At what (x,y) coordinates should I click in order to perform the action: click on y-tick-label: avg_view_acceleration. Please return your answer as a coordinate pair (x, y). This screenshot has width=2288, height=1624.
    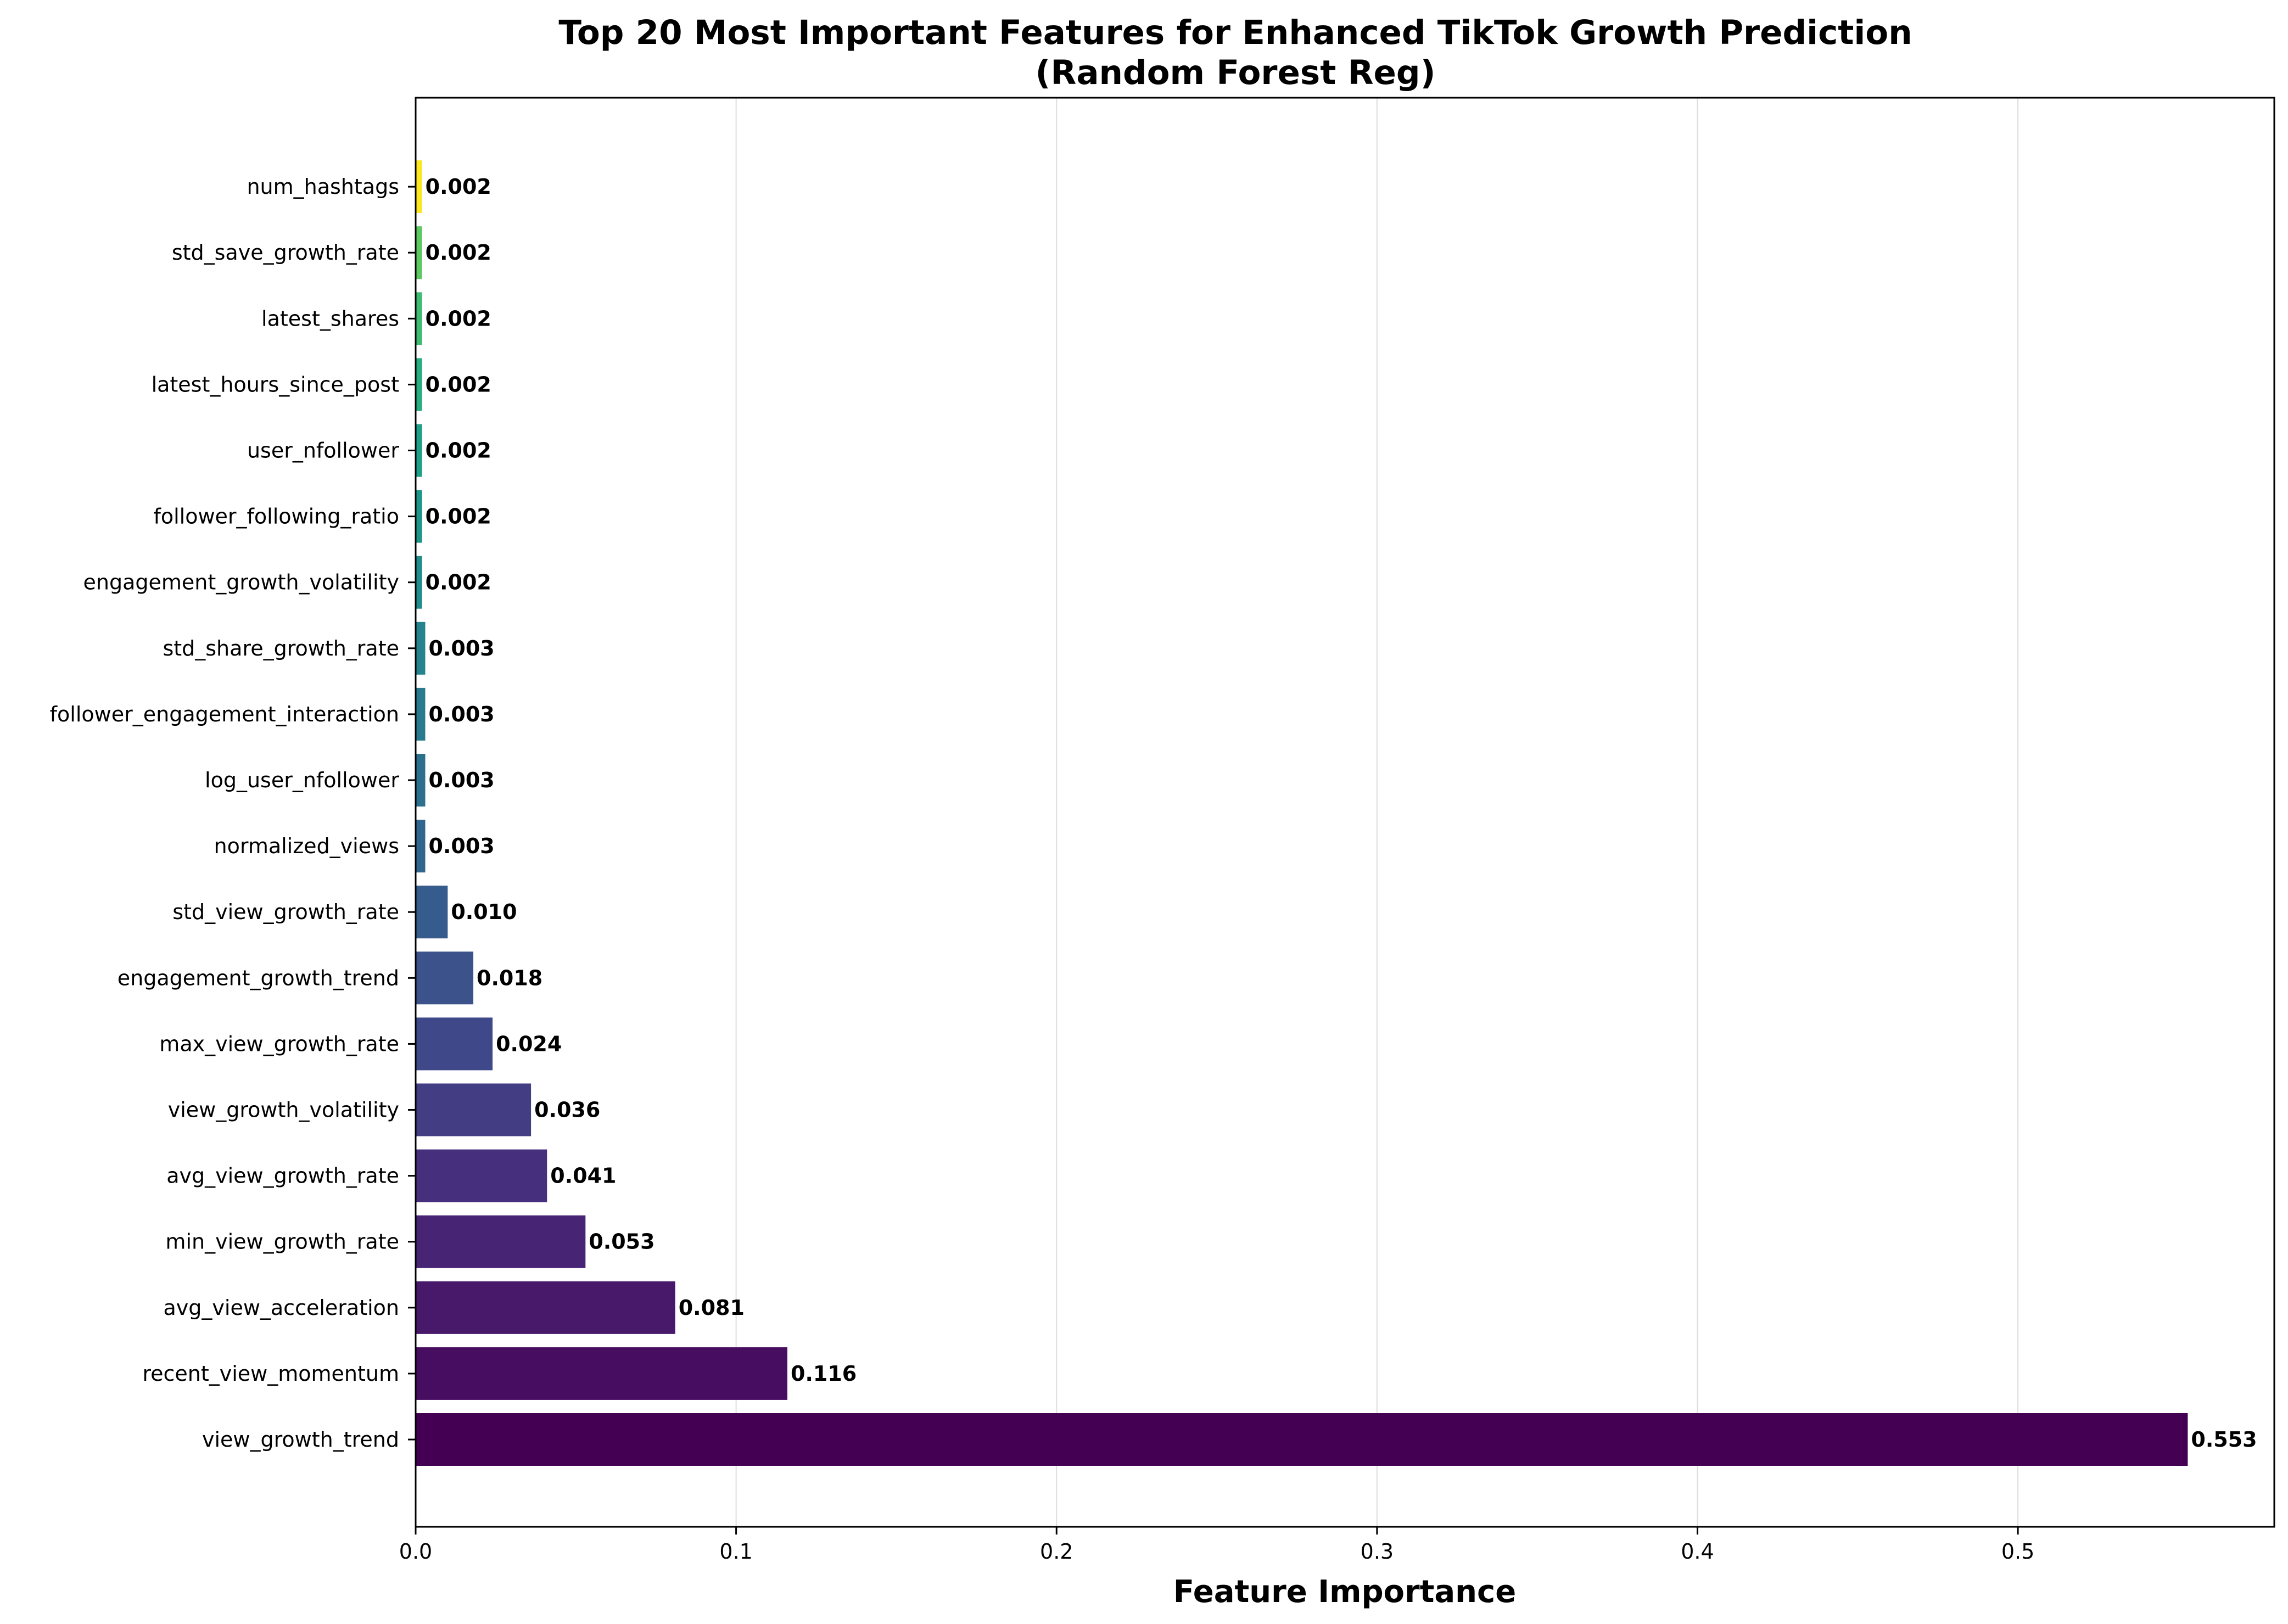
    Looking at the image, I should click on (282, 1308).